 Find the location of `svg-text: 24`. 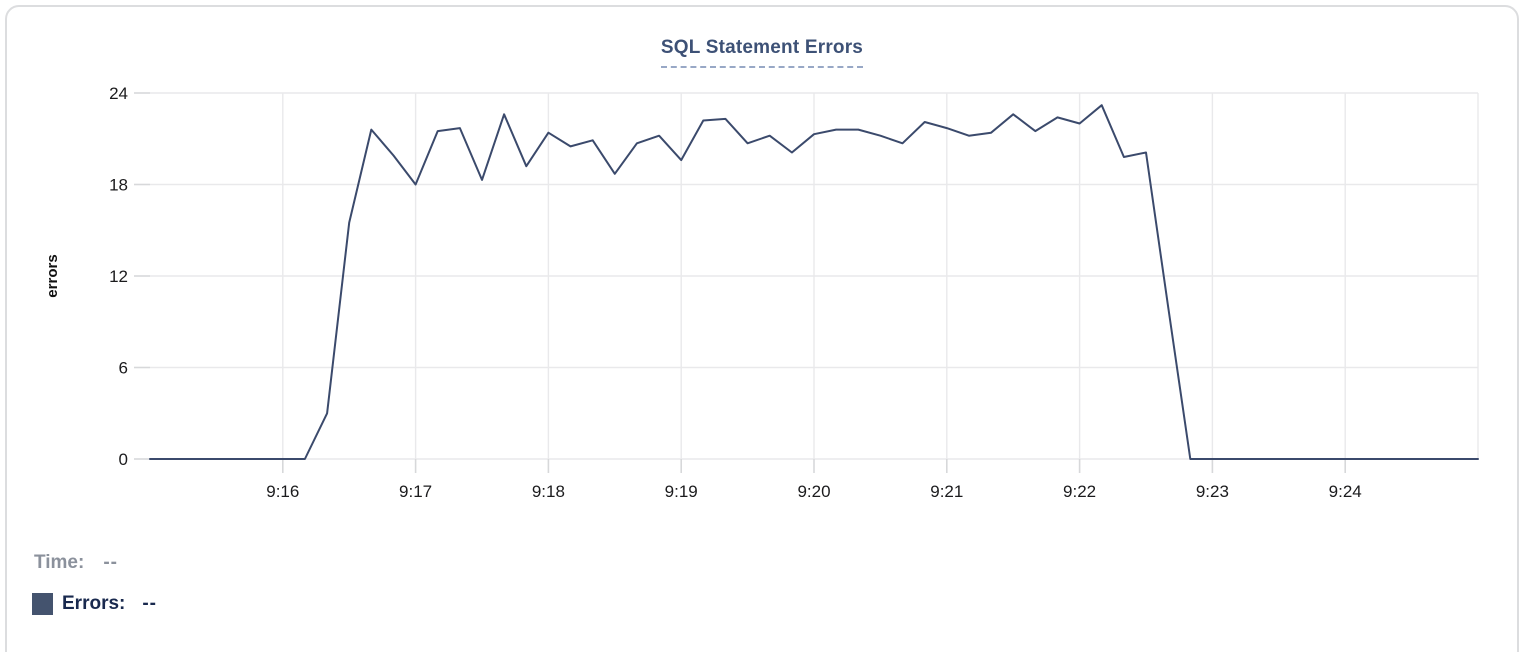

svg-text: 24 is located at coordinates (118, 93).